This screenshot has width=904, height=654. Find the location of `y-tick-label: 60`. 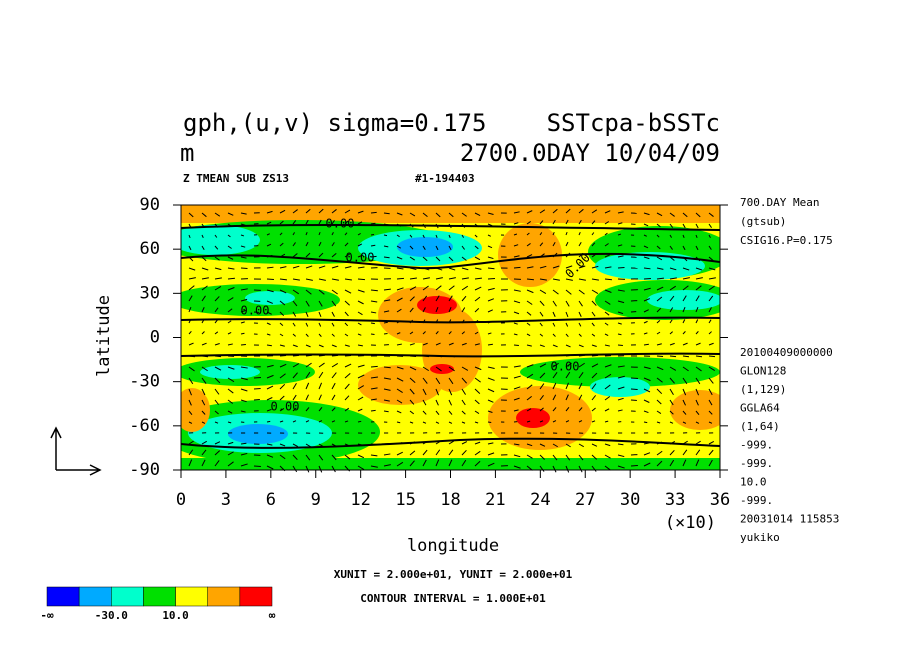

y-tick-label: 60 is located at coordinates (150, 249).